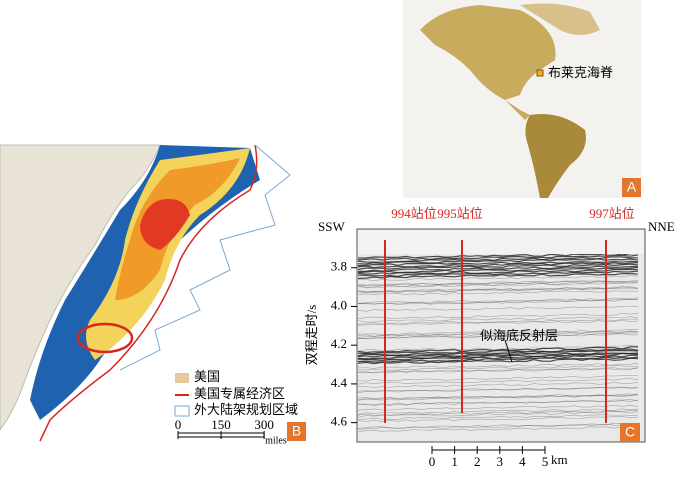 Image resolution: width=700 pixels, height=483 pixels. I want to click on hydrate-high, so click(177, 229).